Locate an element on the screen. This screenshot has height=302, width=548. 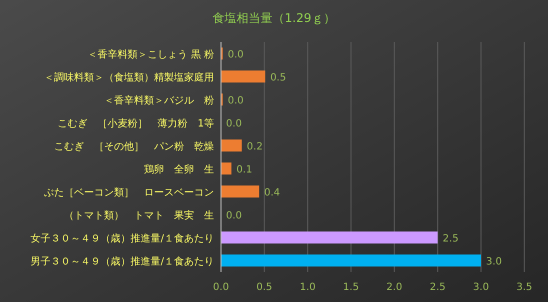
y-tick-label: こむぎ ［その他］ パン粉 乾燥 is located at coordinates (134, 146).